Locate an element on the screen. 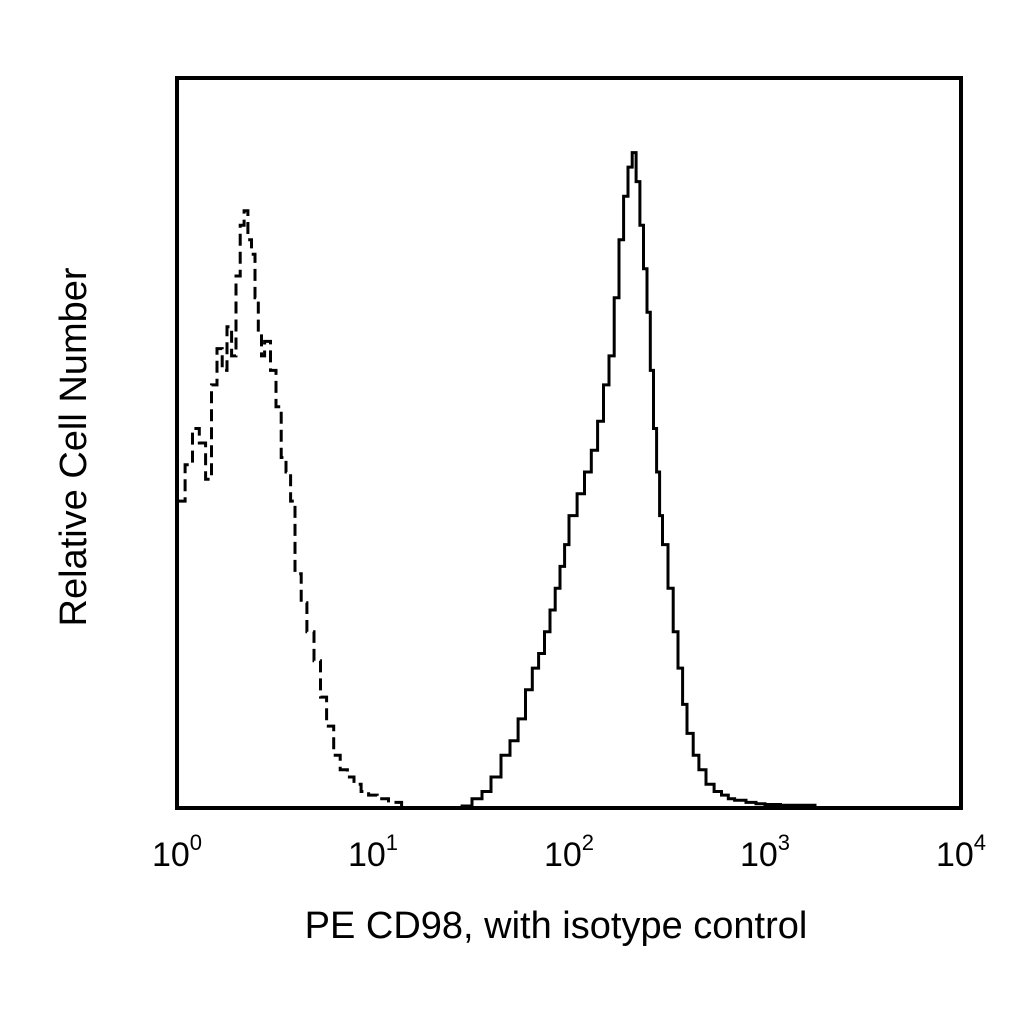 This screenshot has height=1024, width=1024. x-tick-label: 10³ is located at coordinates (765, 852).